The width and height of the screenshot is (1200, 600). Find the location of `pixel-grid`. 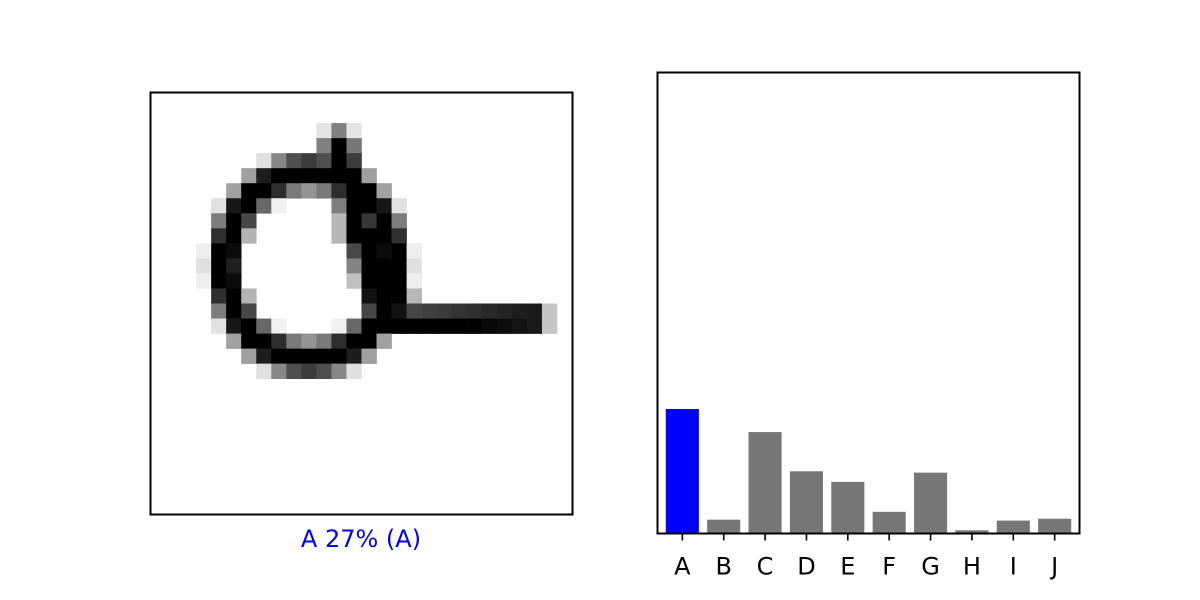

pixel-grid is located at coordinates (377, 251).